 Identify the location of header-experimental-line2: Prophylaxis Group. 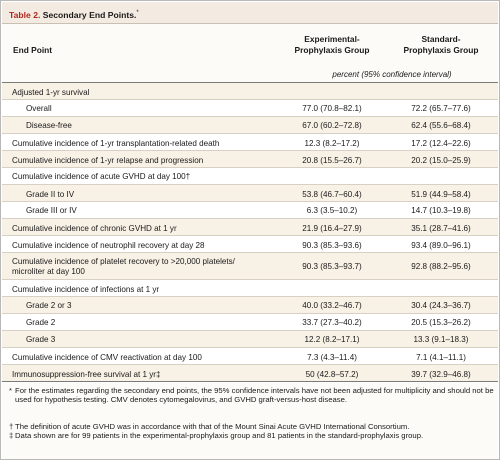
(332, 49).